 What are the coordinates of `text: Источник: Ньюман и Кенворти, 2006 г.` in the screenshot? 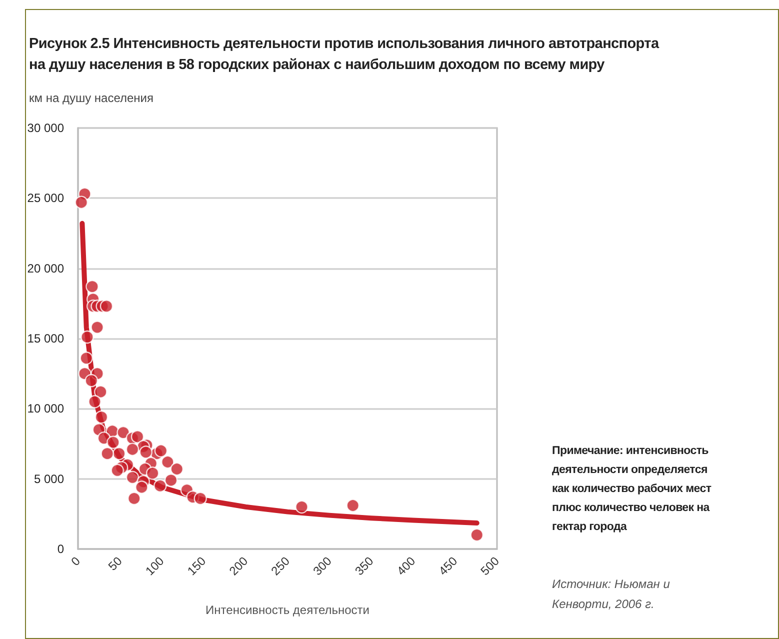 It's located at (611, 594).